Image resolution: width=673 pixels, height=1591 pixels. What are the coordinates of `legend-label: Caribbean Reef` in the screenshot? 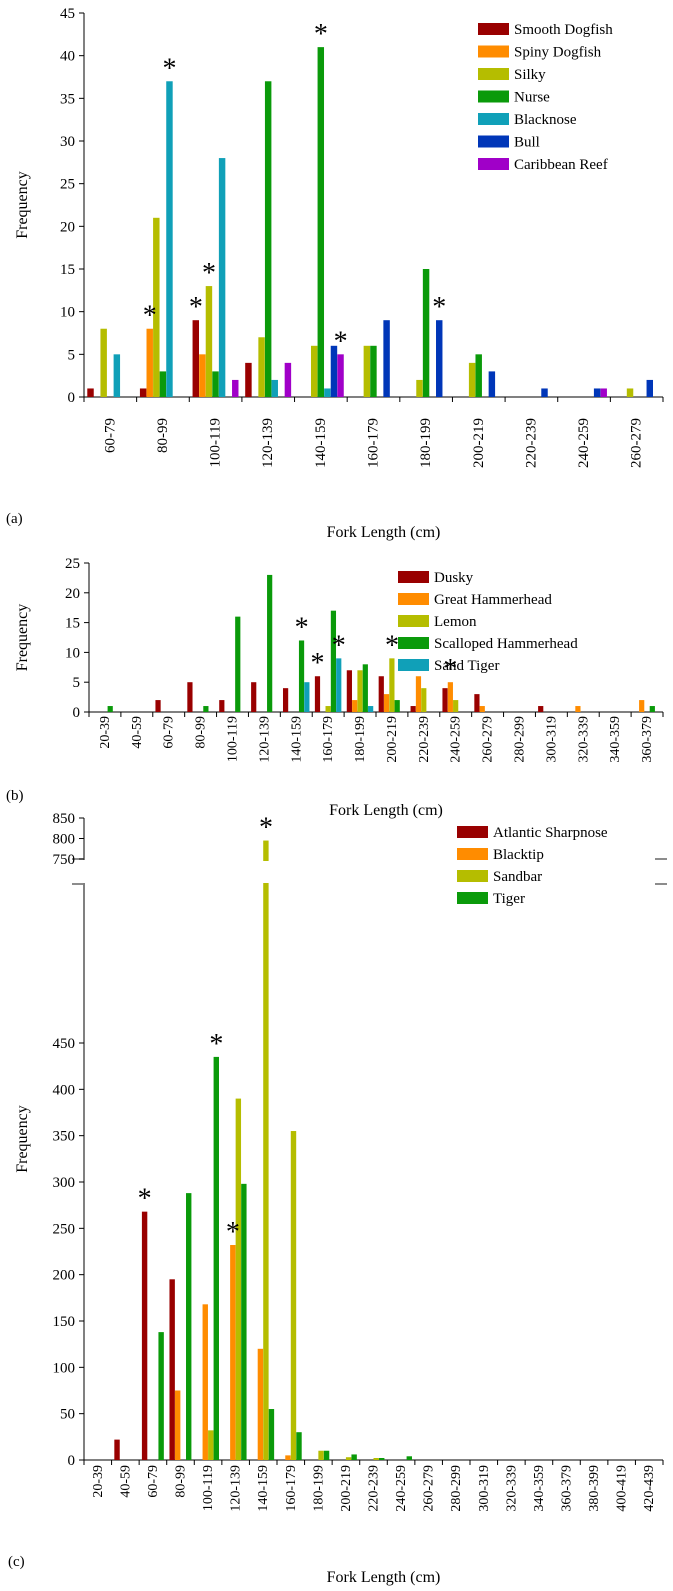 It's located at (561, 165).